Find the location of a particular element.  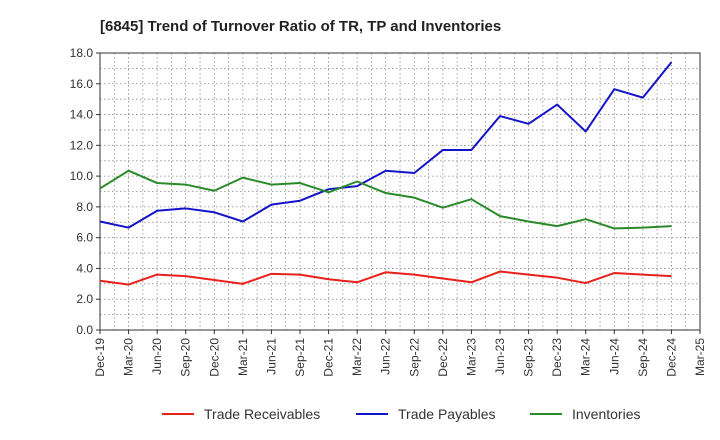

x-tick-label: Mar-20 is located at coordinates (129, 357).